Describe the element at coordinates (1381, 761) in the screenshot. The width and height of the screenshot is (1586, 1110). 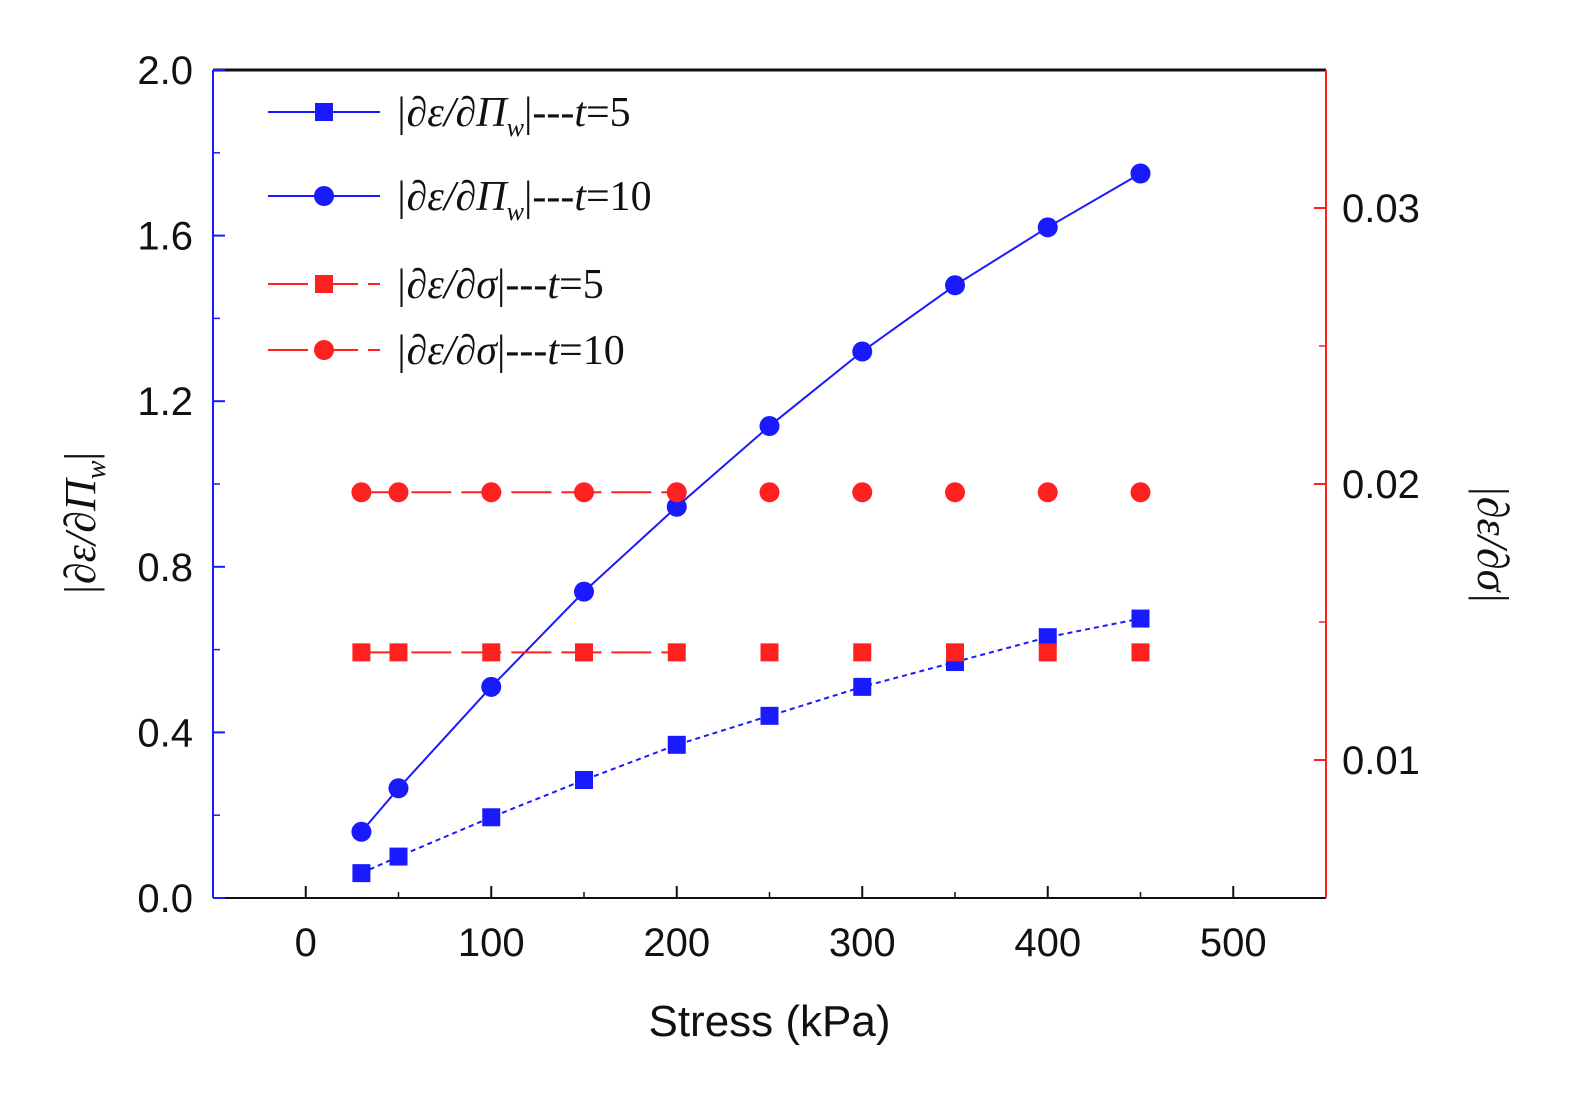
I see `right-tick-label: 0.01` at that location.